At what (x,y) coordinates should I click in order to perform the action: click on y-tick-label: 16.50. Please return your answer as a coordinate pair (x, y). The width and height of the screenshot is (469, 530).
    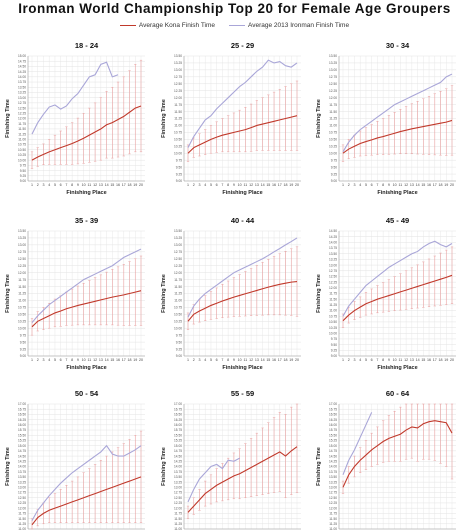
    Looking at the image, I should click on (333, 415).